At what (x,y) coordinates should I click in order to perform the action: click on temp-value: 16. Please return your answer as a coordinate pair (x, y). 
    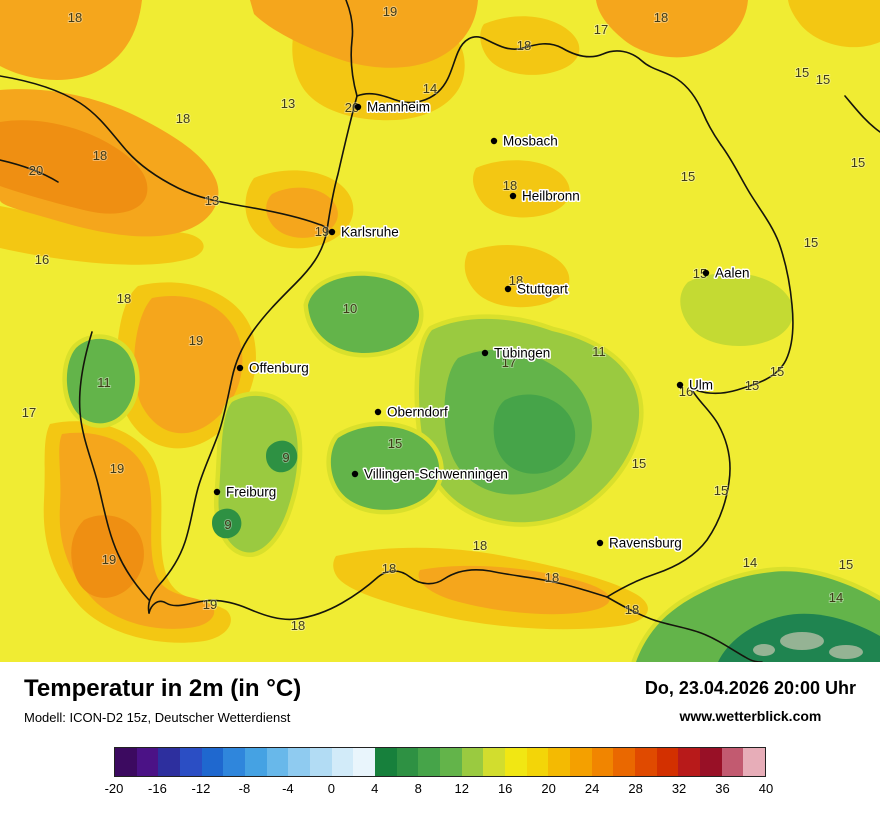
    Looking at the image, I should click on (42, 259).